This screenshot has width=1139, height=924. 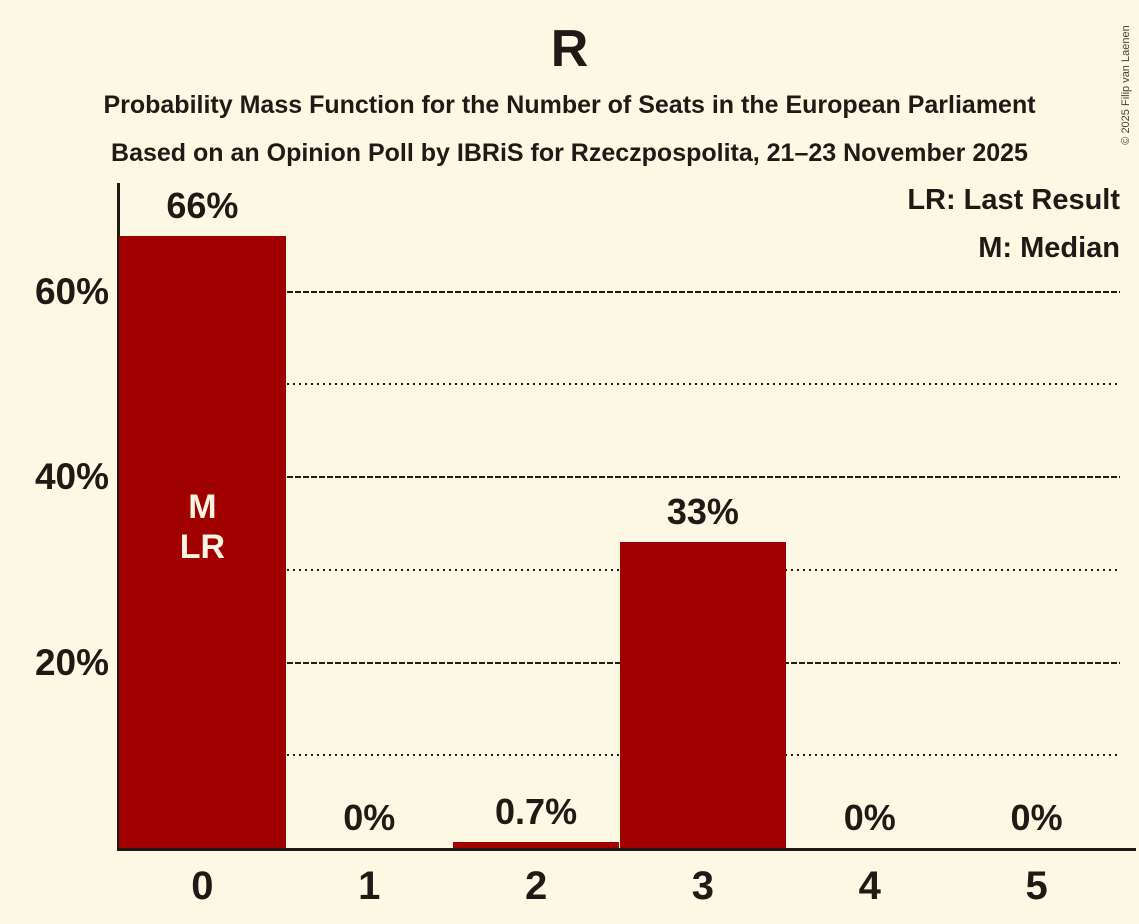 I want to click on y-axis-label-60: 60%, so click(x=71, y=291).